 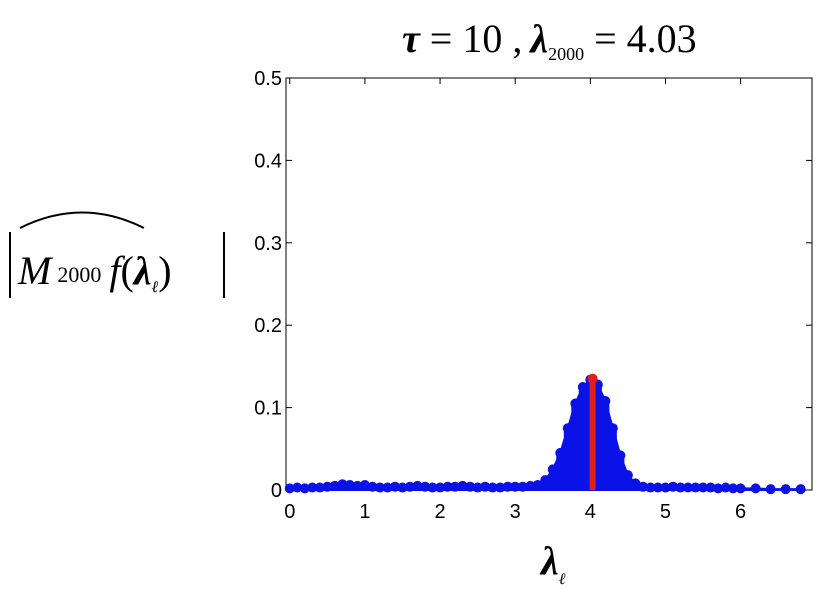 I want to click on data-marks, so click(x=545, y=434).